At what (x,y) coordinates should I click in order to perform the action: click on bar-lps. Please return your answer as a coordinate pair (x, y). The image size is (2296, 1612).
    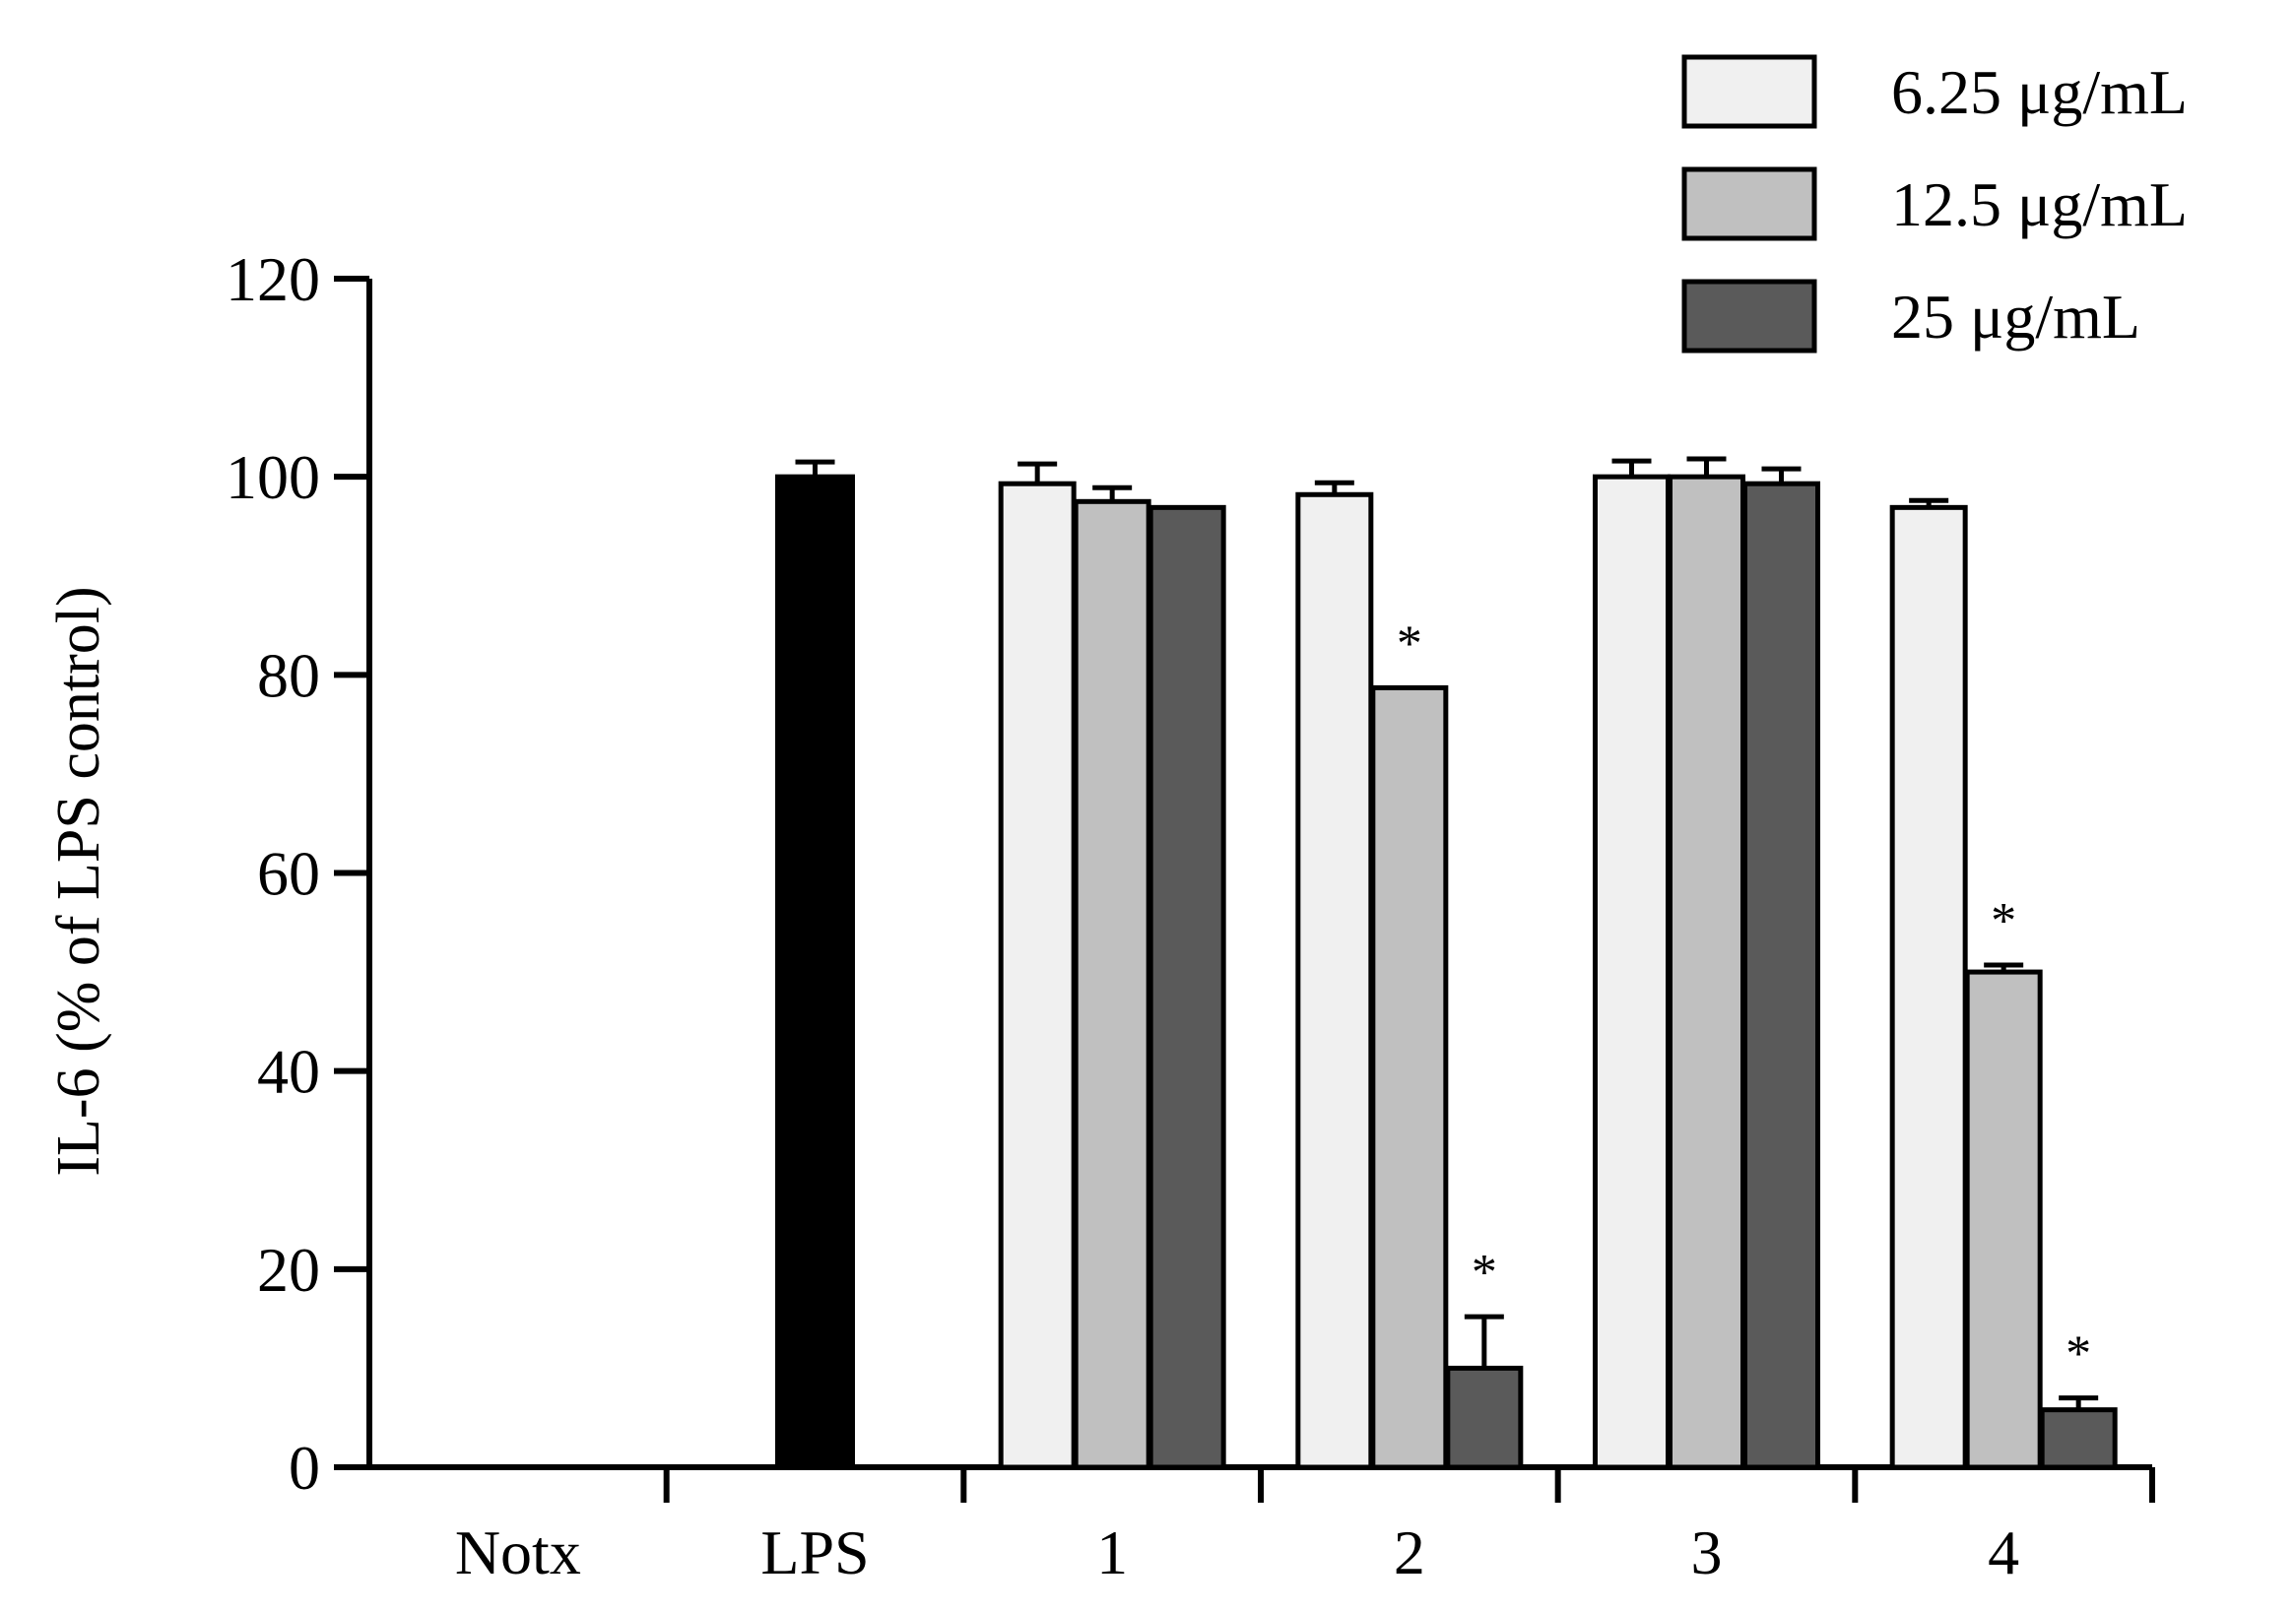
    Looking at the image, I should click on (815, 972).